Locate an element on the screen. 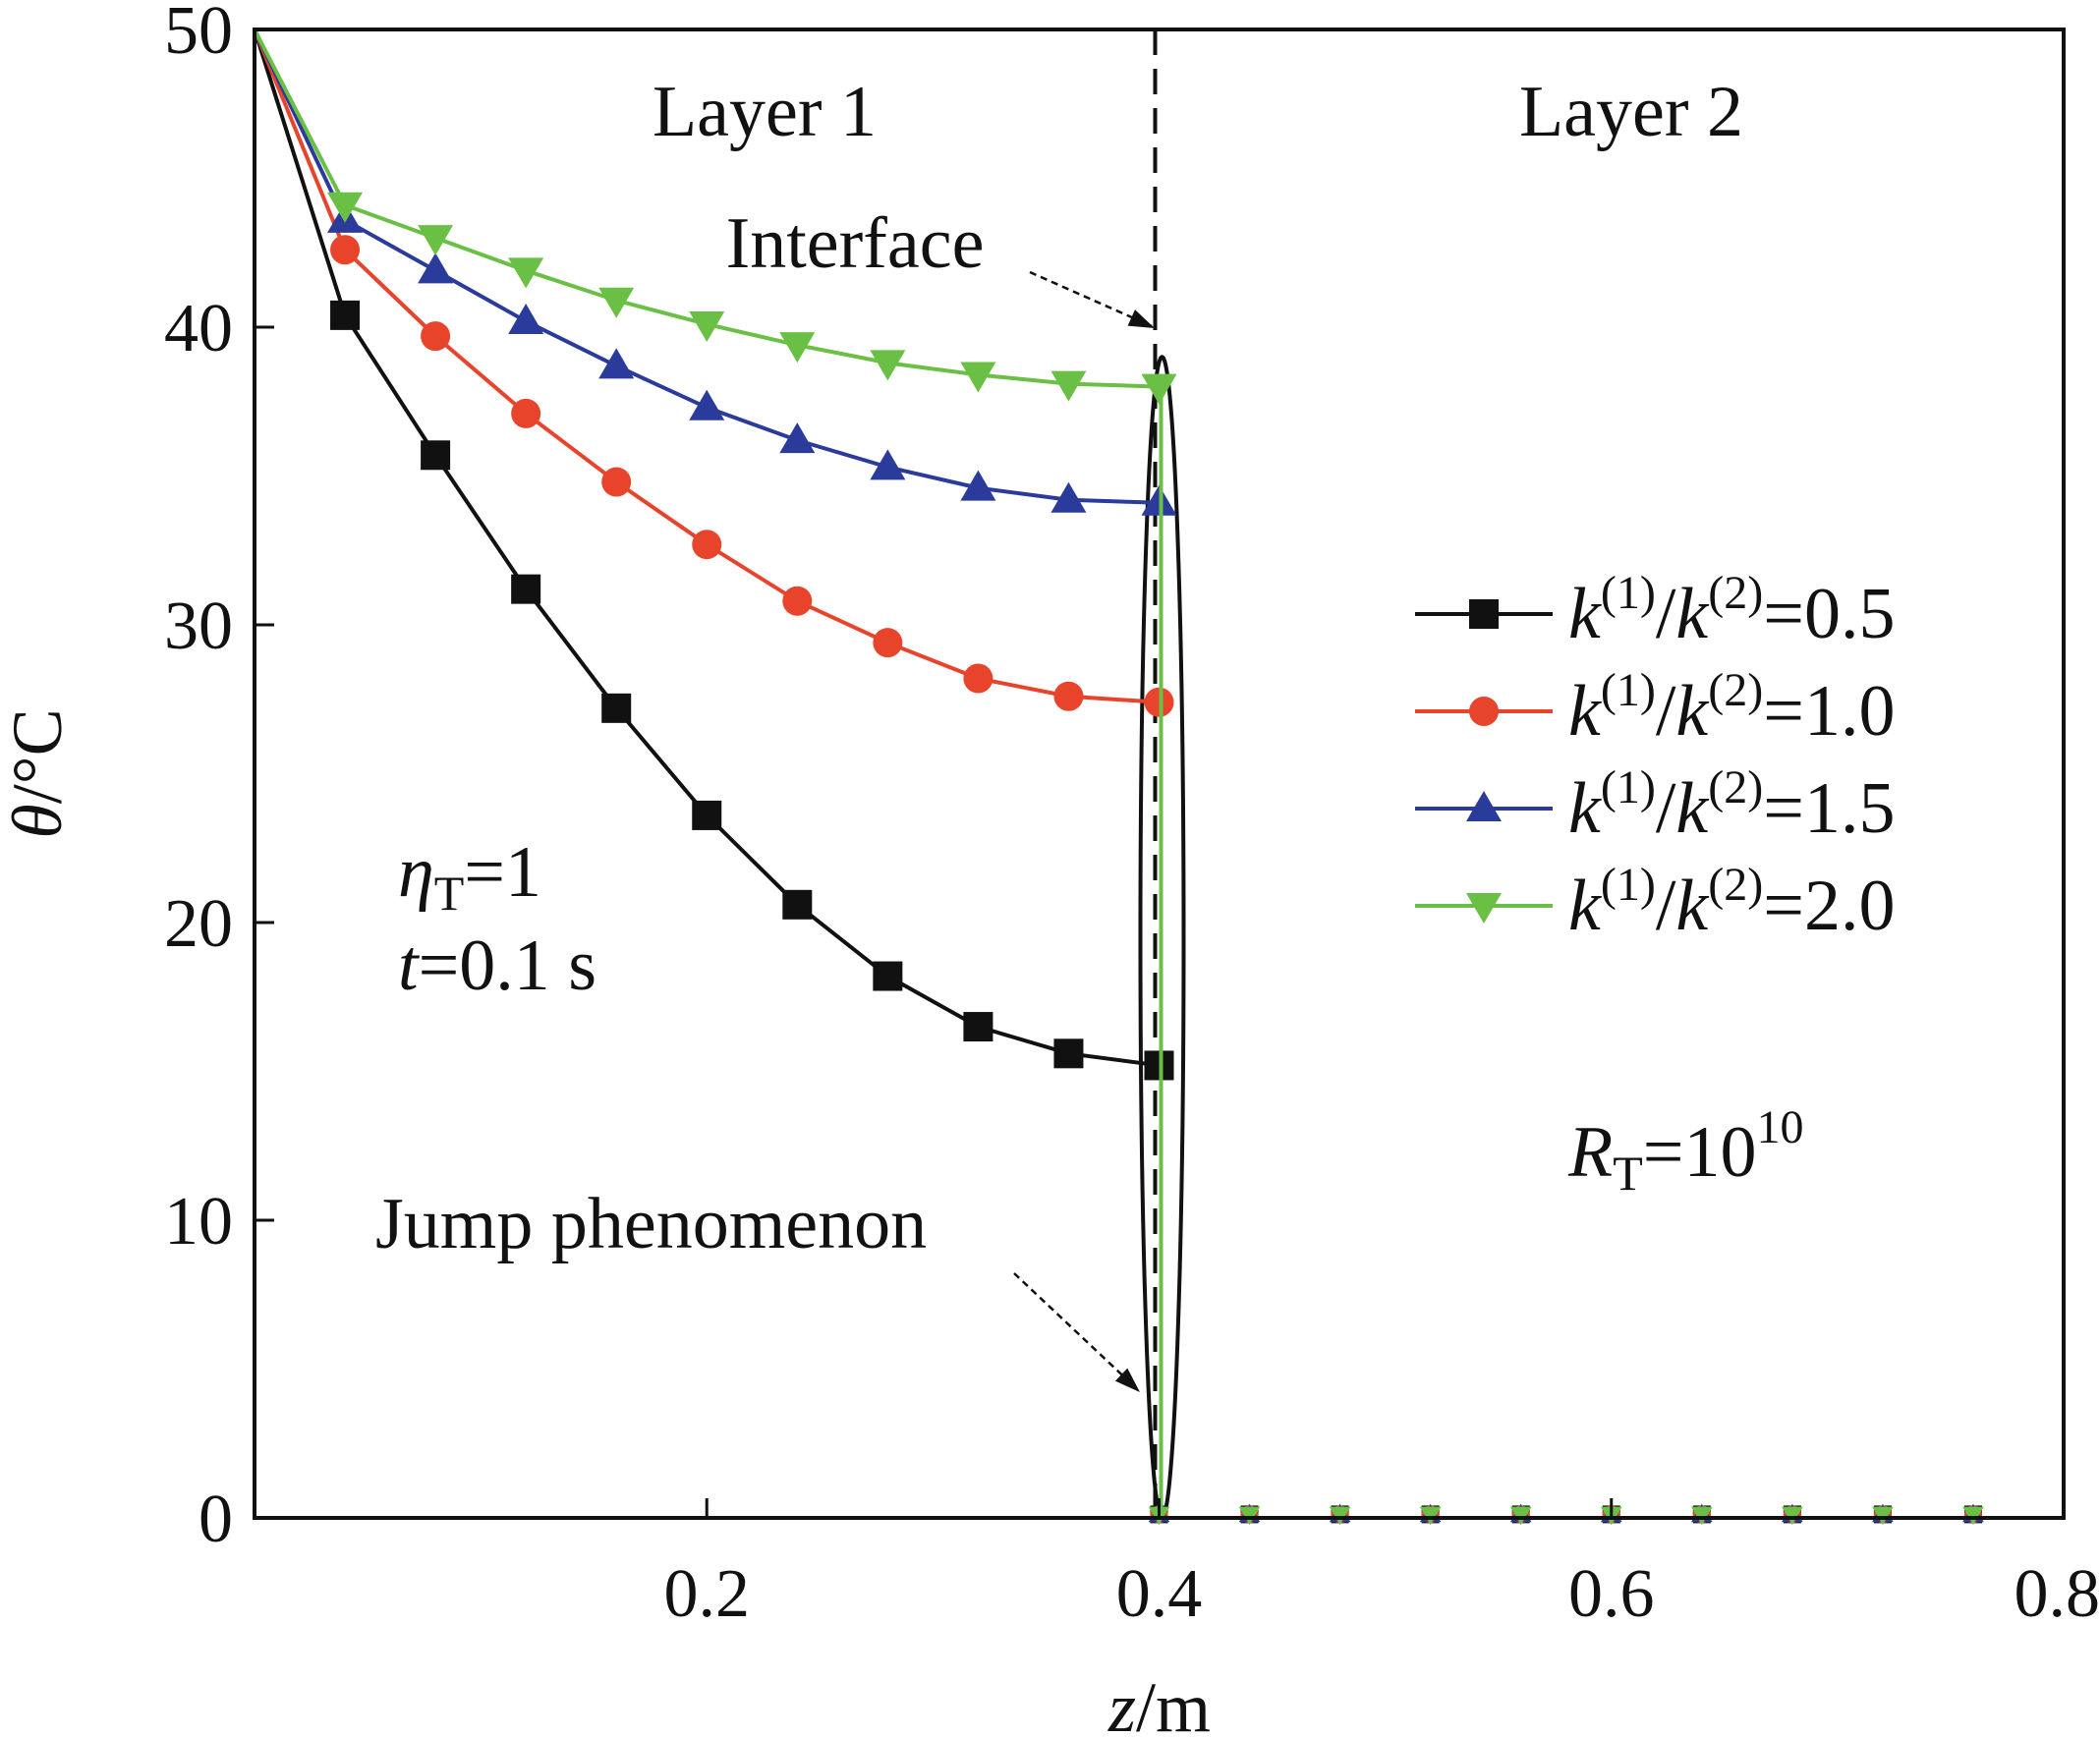 This screenshot has width=2100, height=1737. legend-item-1: k(1)/k(2)=0.5 is located at coordinates (1655, 610).